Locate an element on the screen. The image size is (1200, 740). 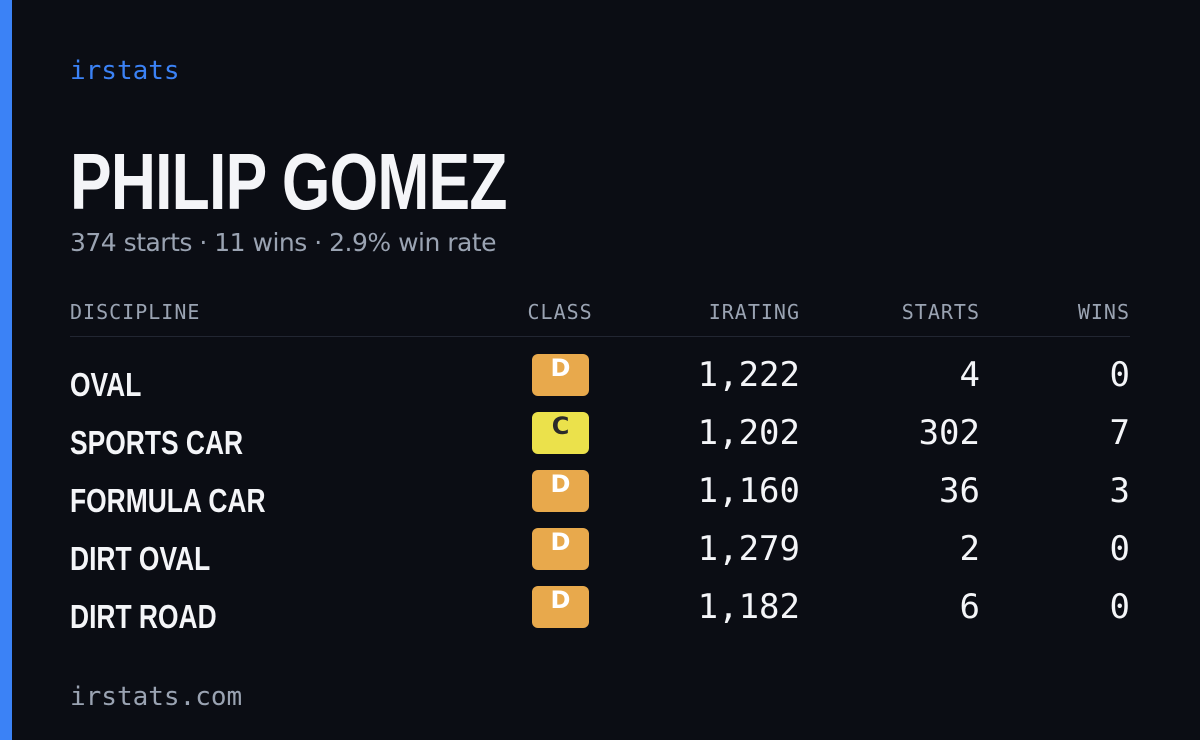
discipline: FORMULA CAR is located at coordinates (168, 500).